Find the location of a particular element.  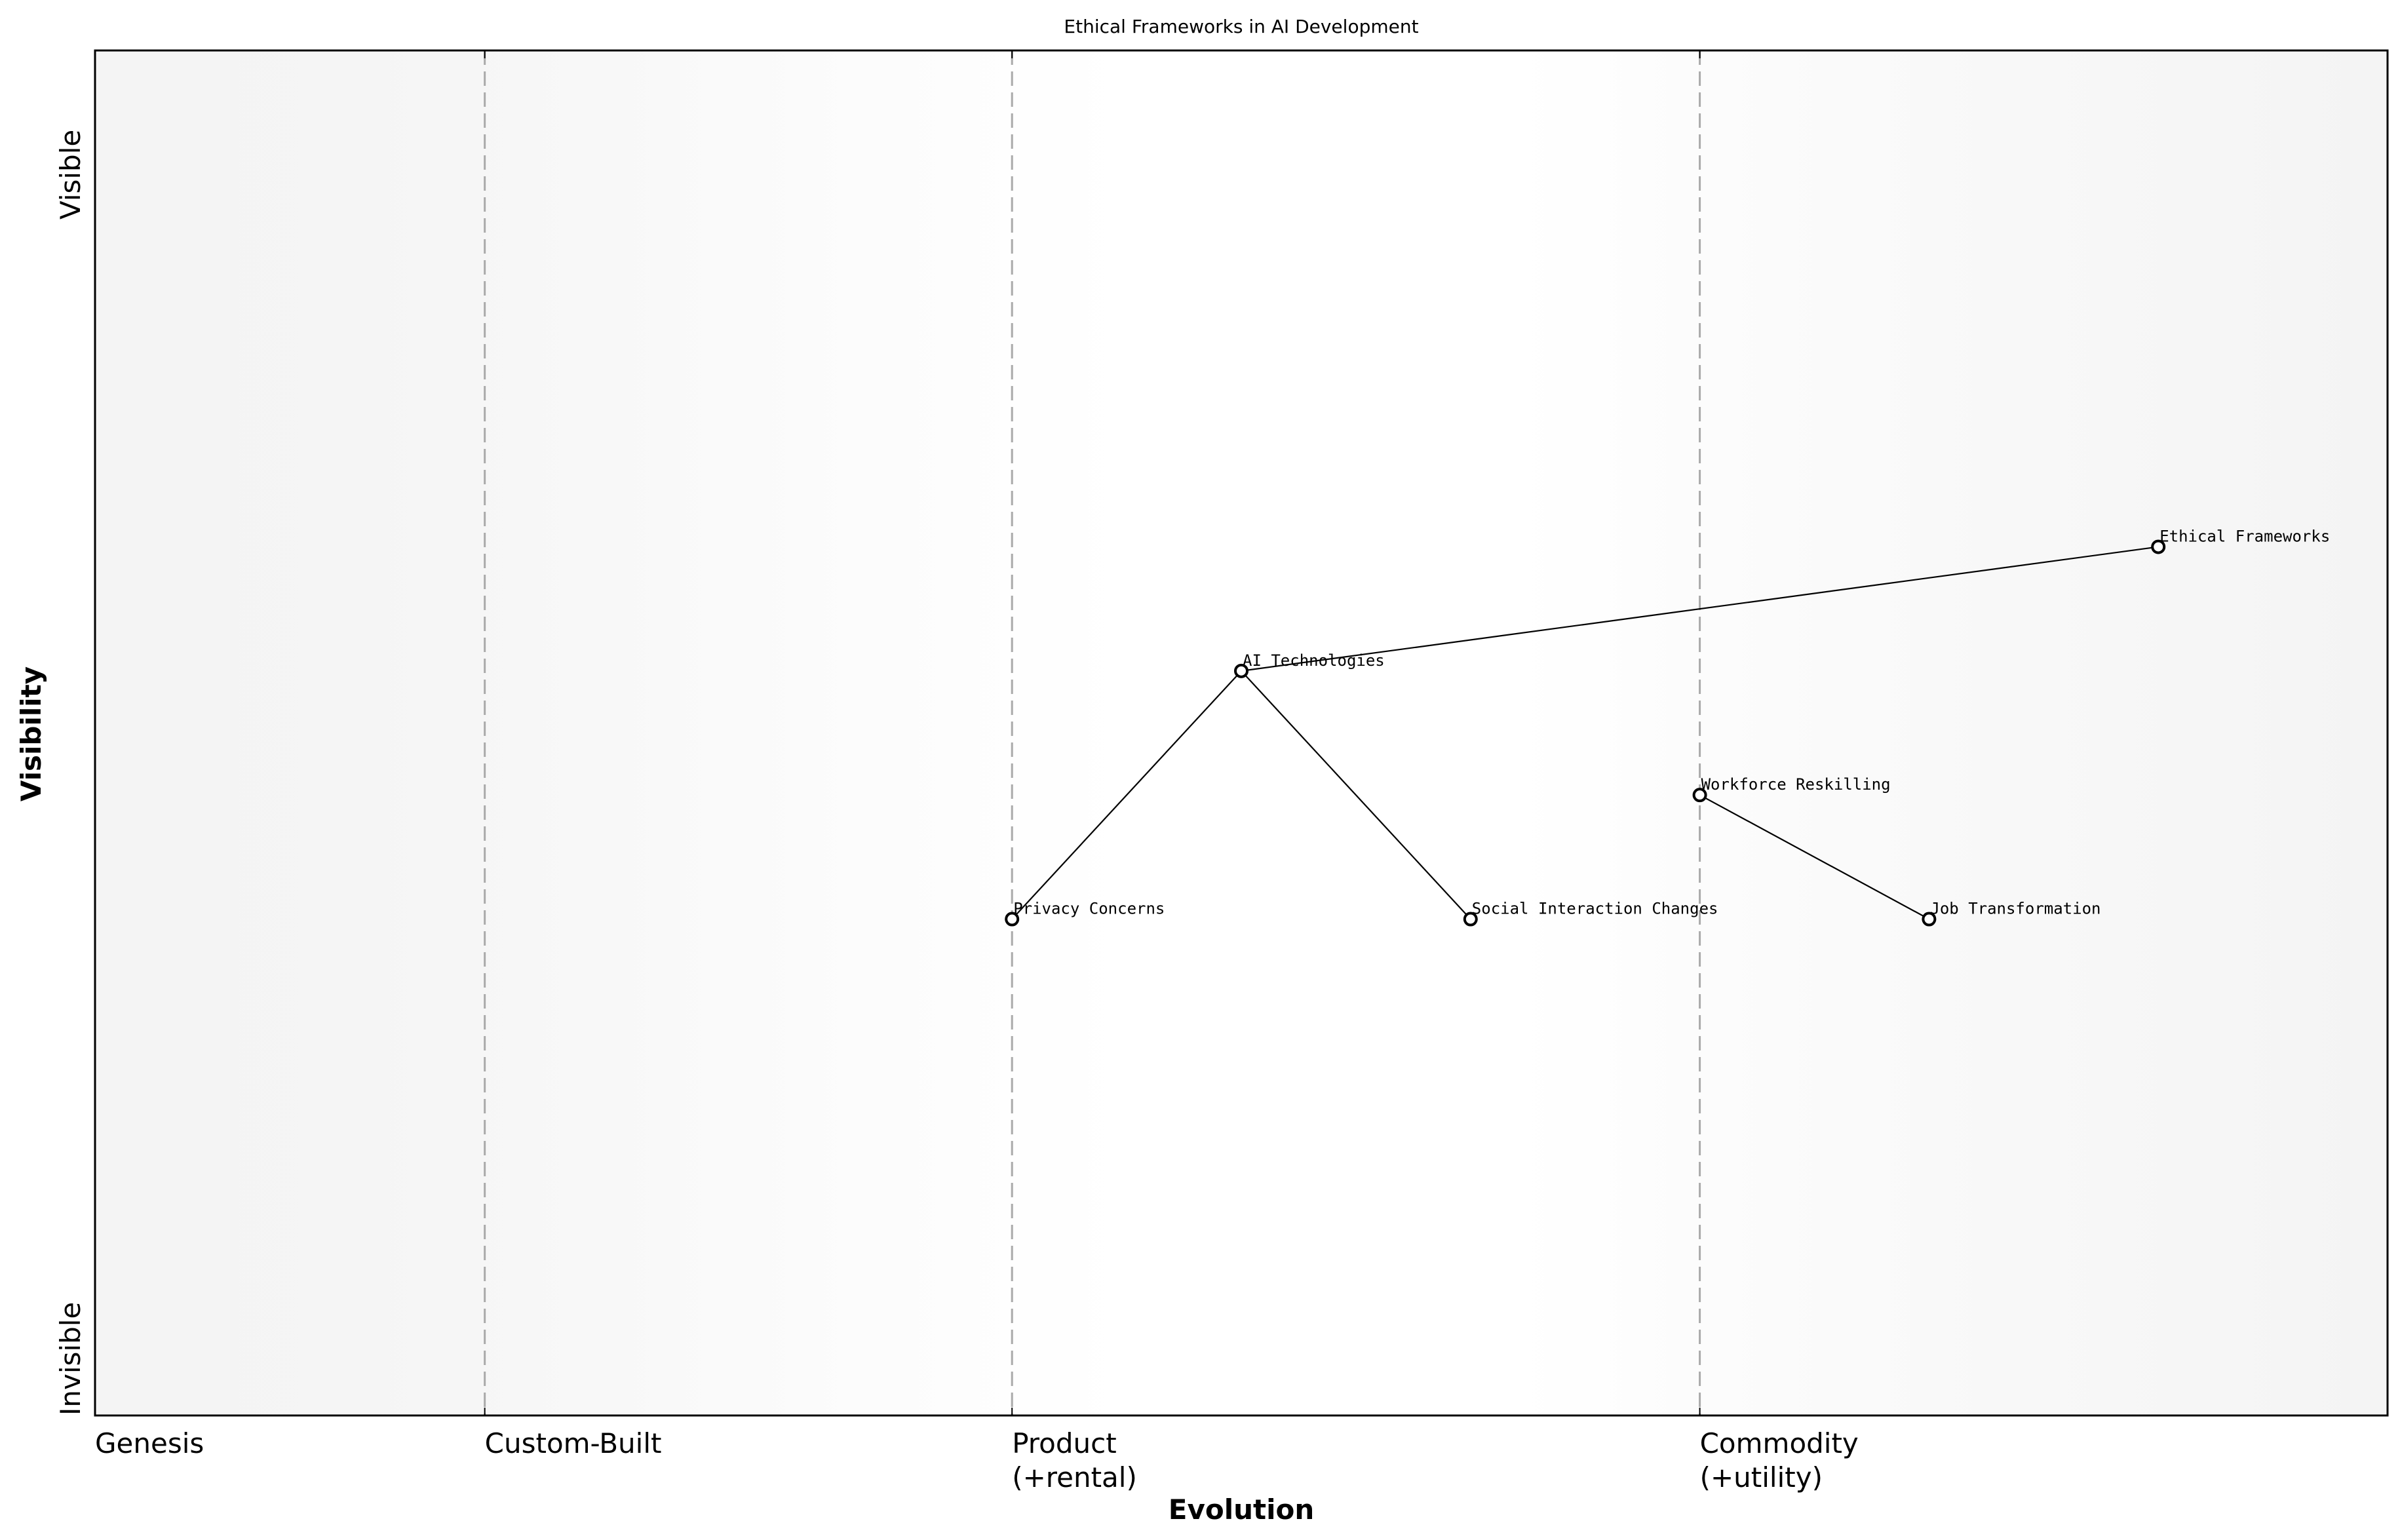

y-tick-label: Invisible is located at coordinates (70, 1358).